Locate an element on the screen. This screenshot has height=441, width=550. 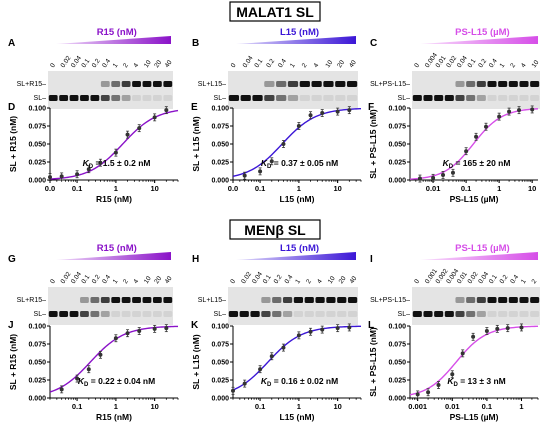
lane-label: 1 is located at coordinates (524, 281).